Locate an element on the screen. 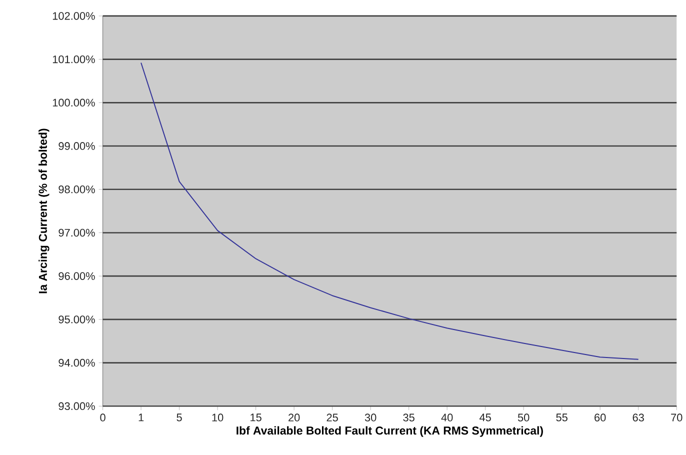  x-tick-label: 50 is located at coordinates (524, 418).